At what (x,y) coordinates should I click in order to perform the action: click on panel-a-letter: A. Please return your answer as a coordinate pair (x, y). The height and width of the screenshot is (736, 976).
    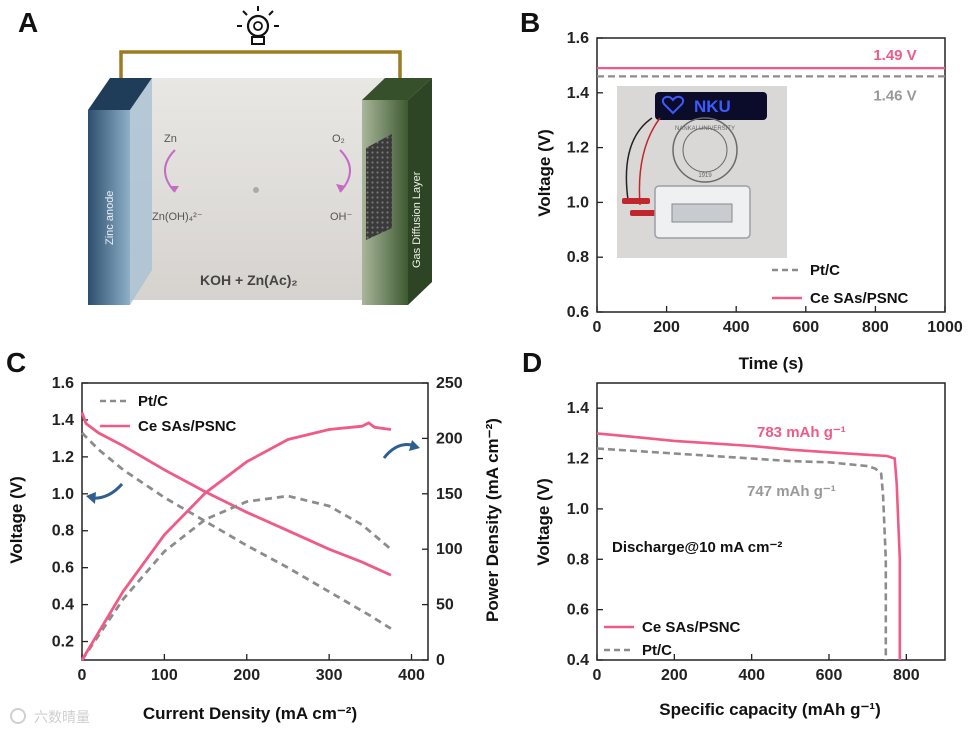
    Looking at the image, I should click on (28, 22).